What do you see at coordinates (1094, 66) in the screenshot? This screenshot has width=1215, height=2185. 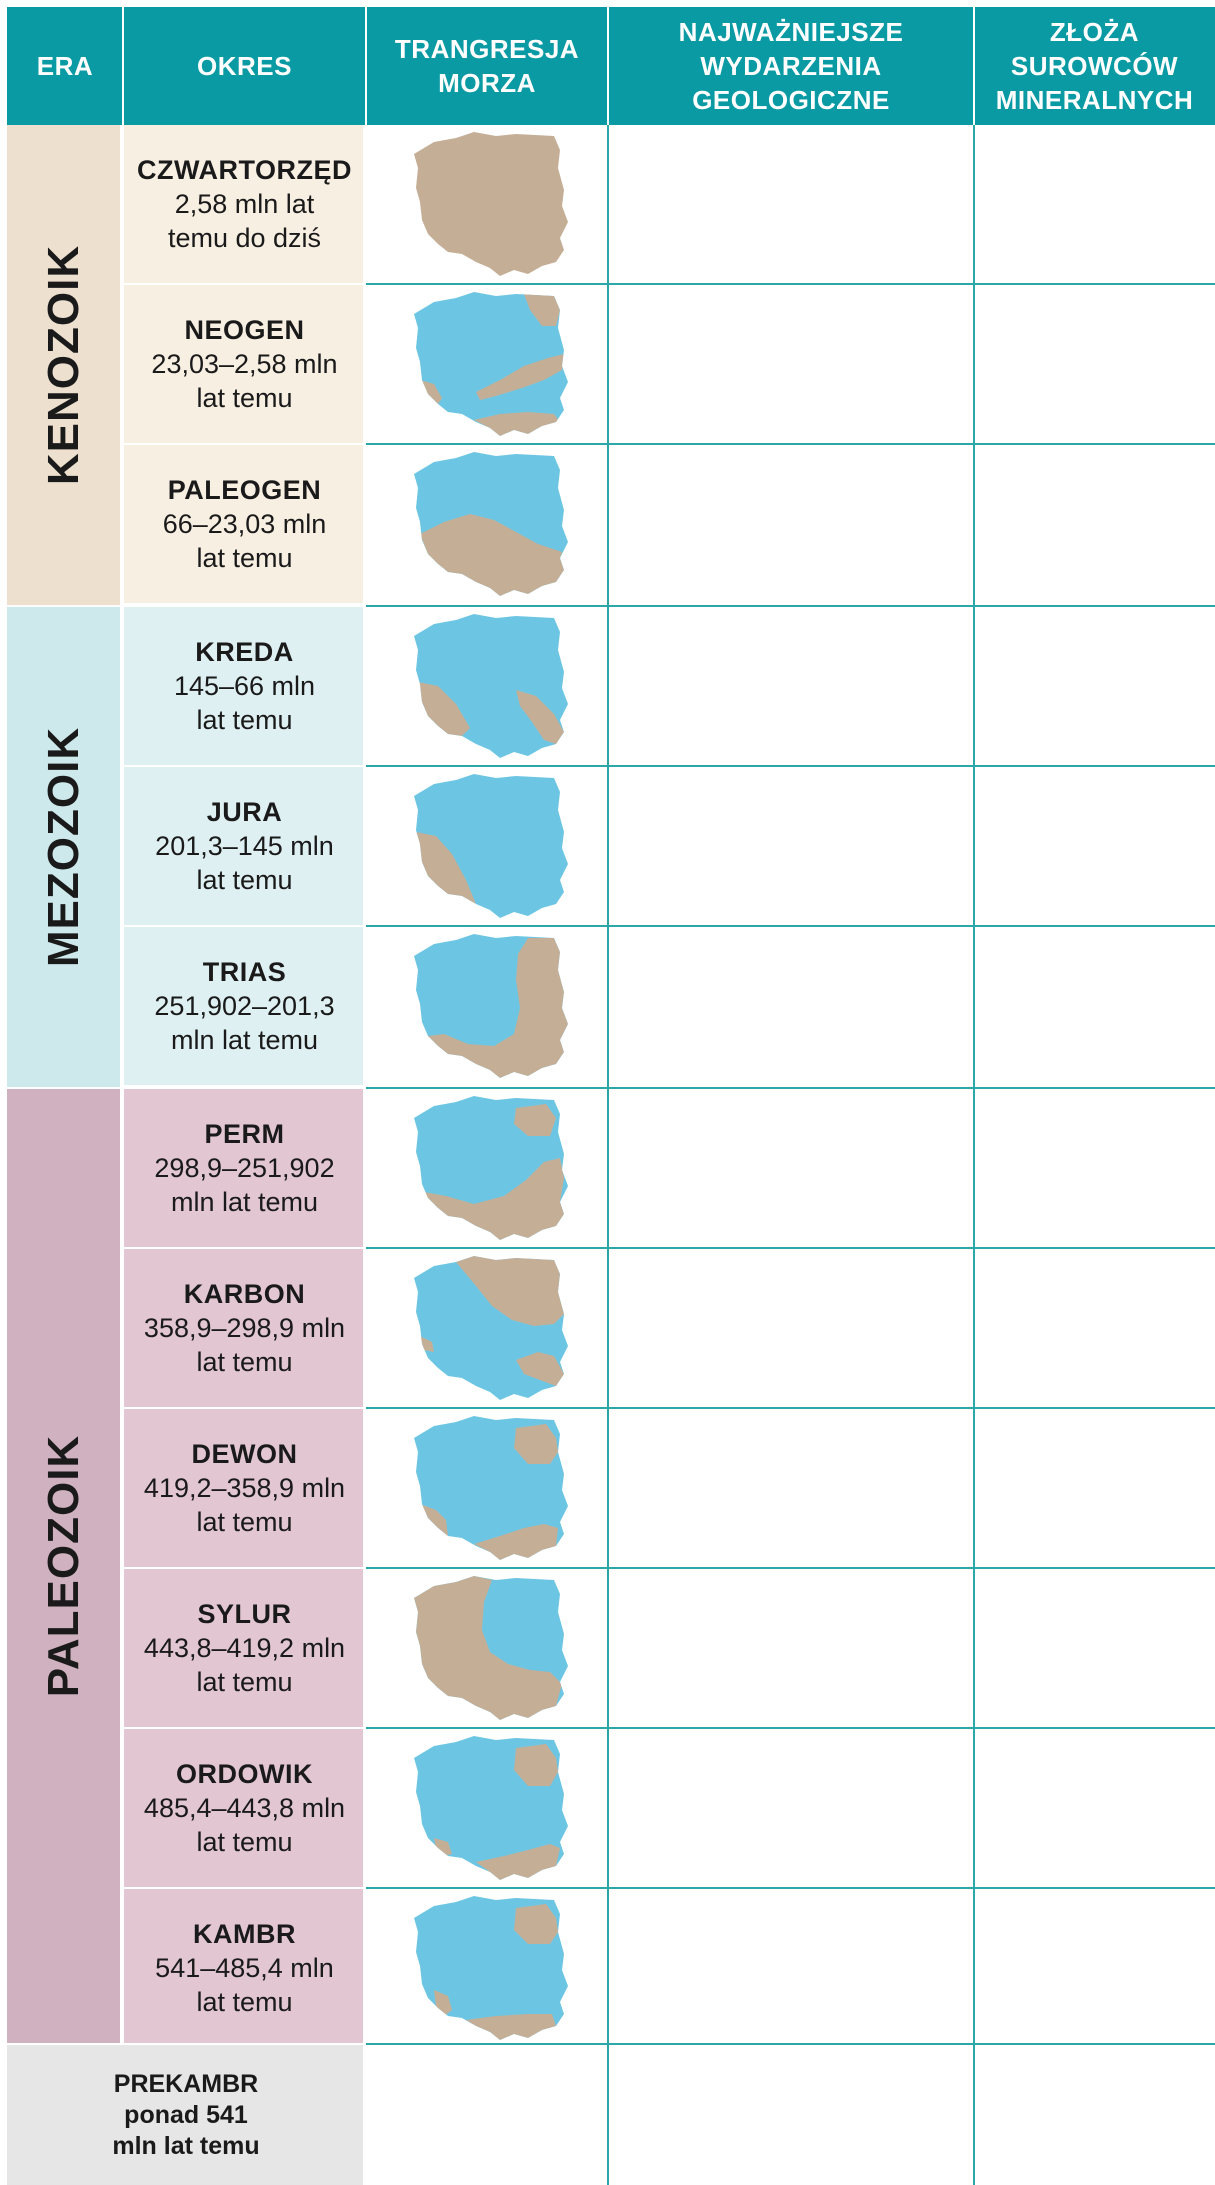 I see `header-zloza-line2: SUROWCÓW` at bounding box center [1094, 66].